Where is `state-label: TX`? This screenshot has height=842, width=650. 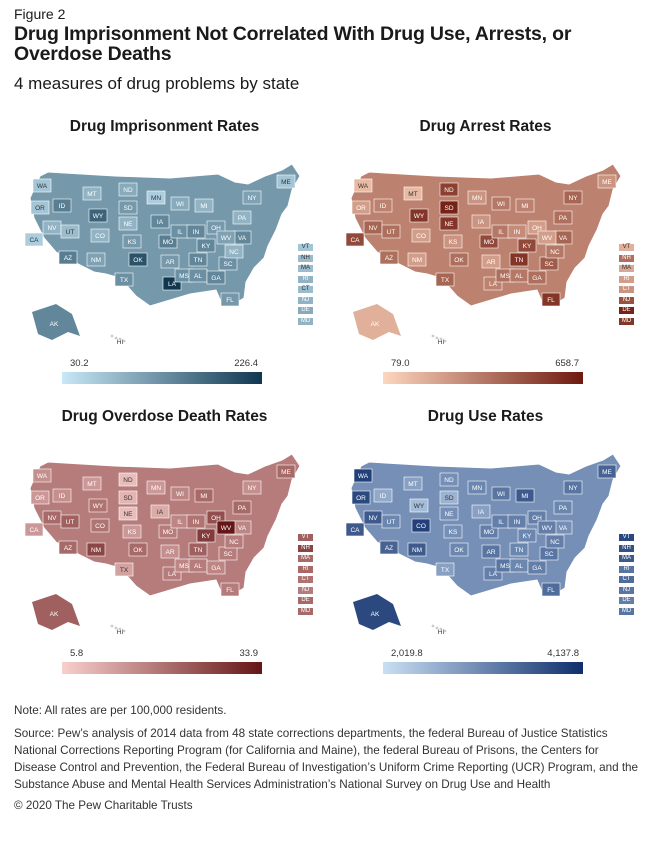
state-label: TX is located at coordinates (124, 570).